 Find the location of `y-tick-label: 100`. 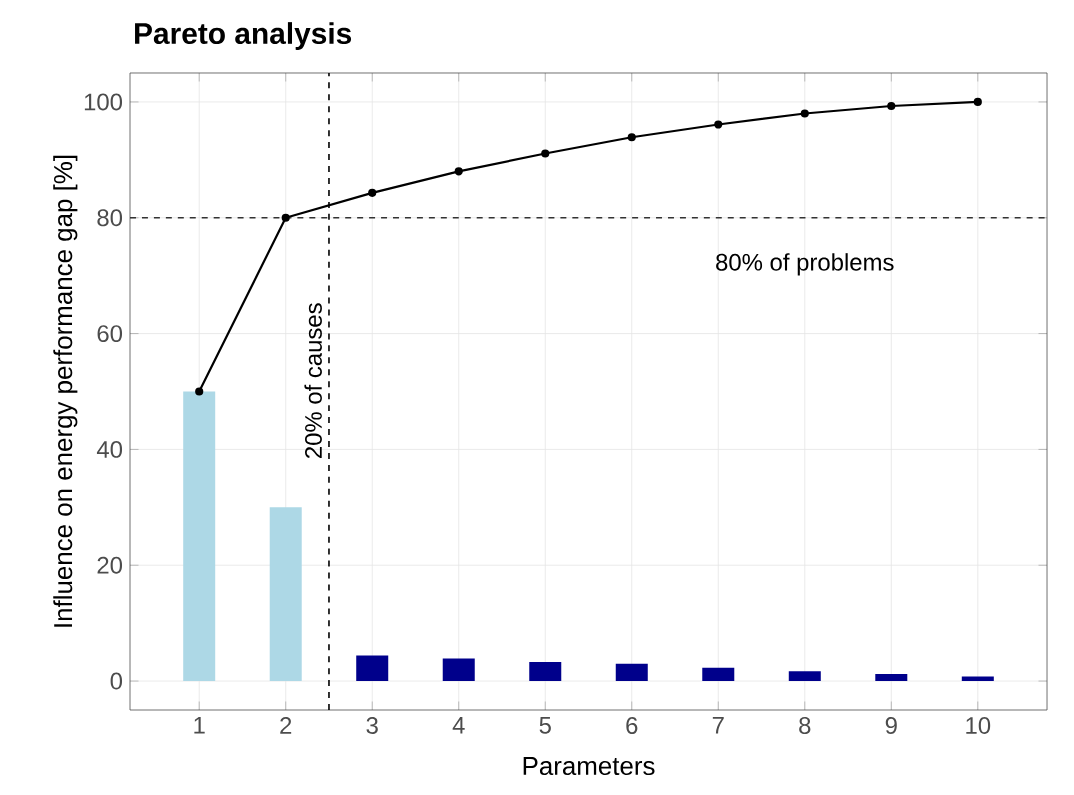

y-tick-label: 100 is located at coordinates (103, 102).